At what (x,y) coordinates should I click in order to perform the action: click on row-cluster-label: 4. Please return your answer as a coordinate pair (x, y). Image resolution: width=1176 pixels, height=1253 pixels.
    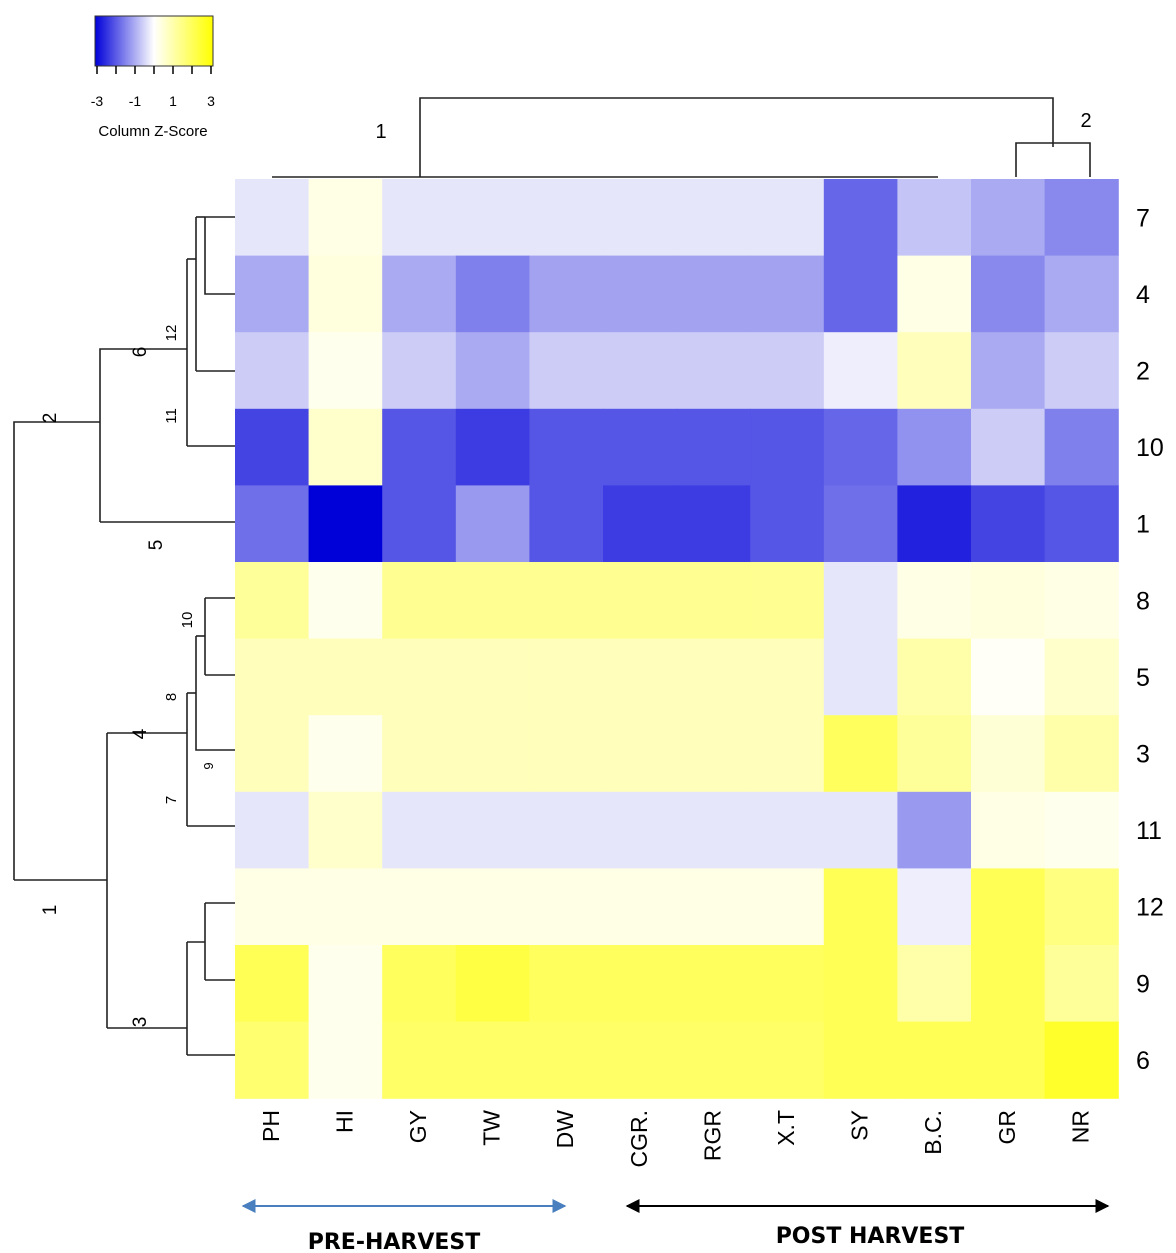
    Looking at the image, I should click on (140, 733).